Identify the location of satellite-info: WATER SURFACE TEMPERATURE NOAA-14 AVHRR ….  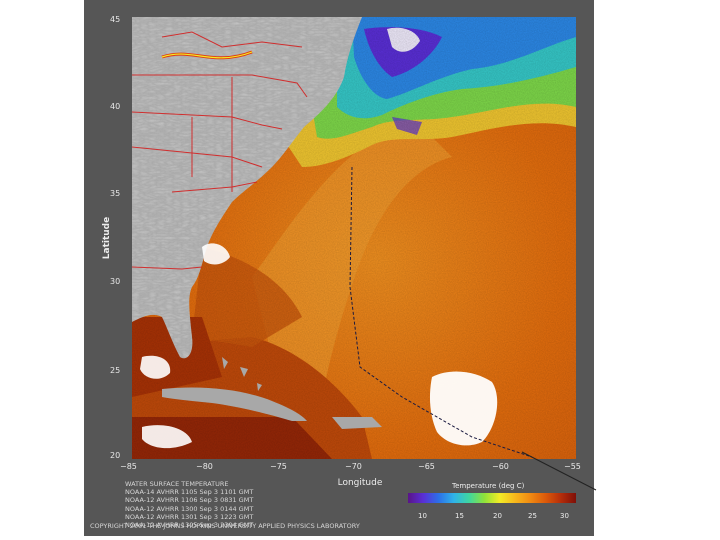
(189, 504).